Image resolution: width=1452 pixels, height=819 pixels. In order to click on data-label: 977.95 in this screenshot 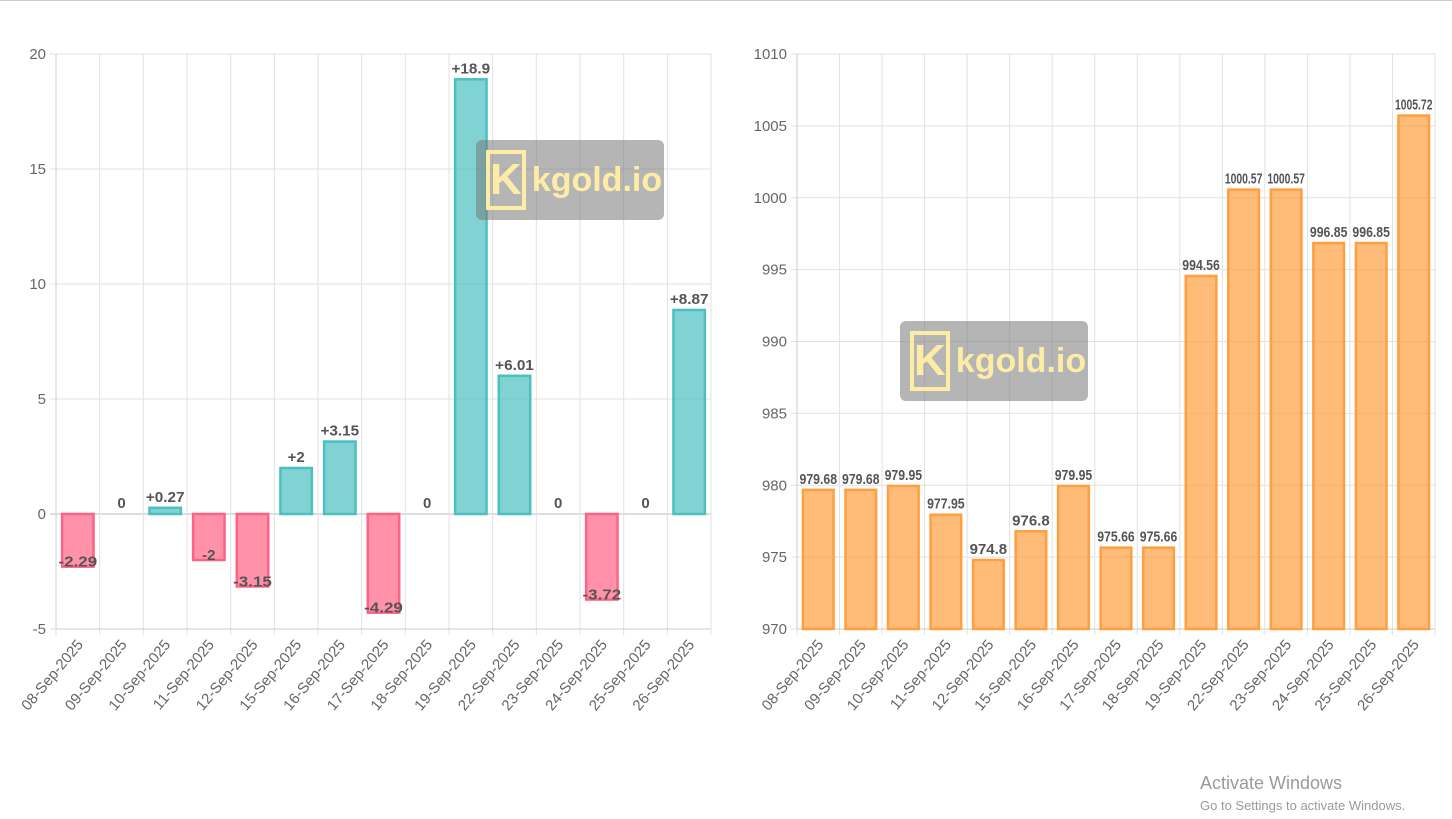, I will do `click(946, 504)`.